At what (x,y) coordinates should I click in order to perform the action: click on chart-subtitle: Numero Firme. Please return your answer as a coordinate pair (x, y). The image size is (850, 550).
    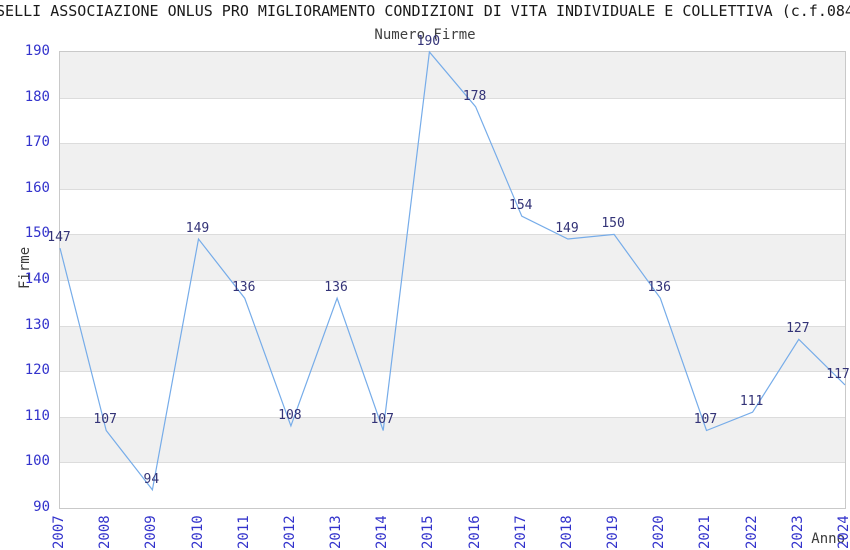
    Looking at the image, I should click on (425, 35).